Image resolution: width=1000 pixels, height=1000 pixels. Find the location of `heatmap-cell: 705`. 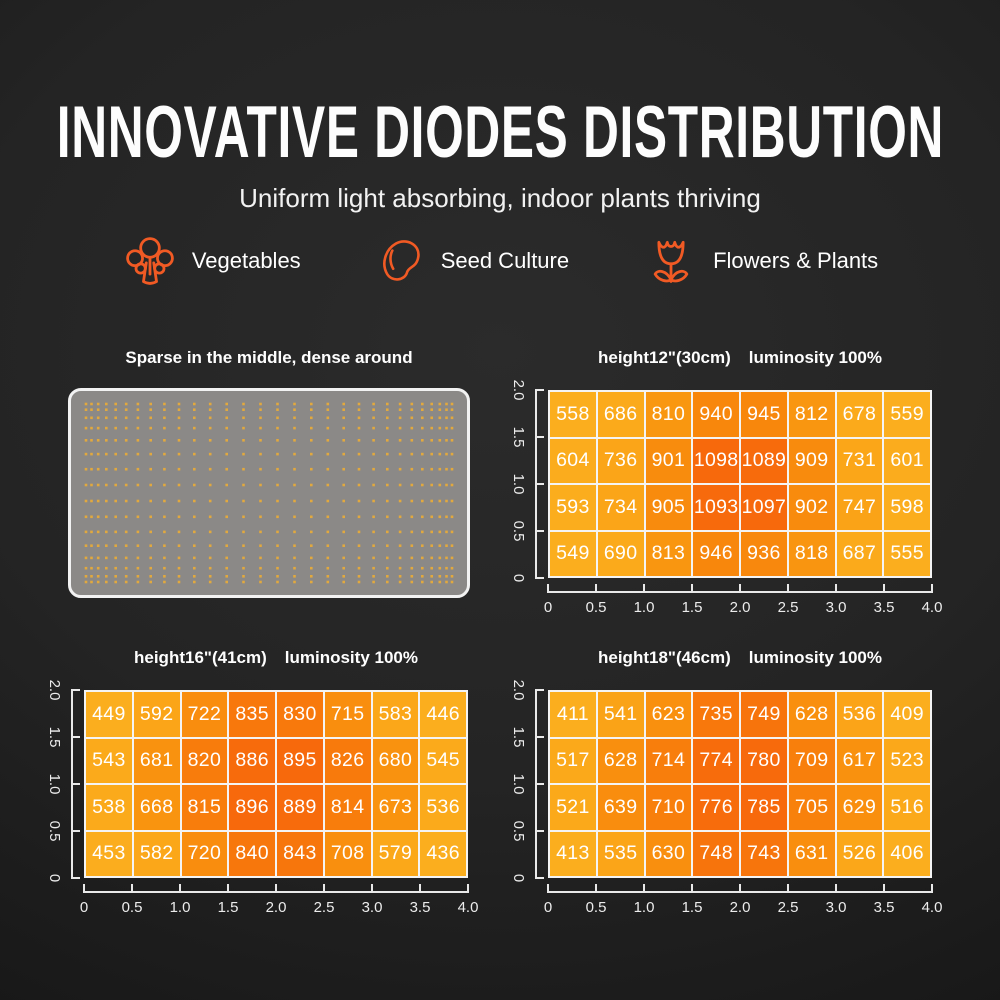

heatmap-cell: 705 is located at coordinates (811, 807).